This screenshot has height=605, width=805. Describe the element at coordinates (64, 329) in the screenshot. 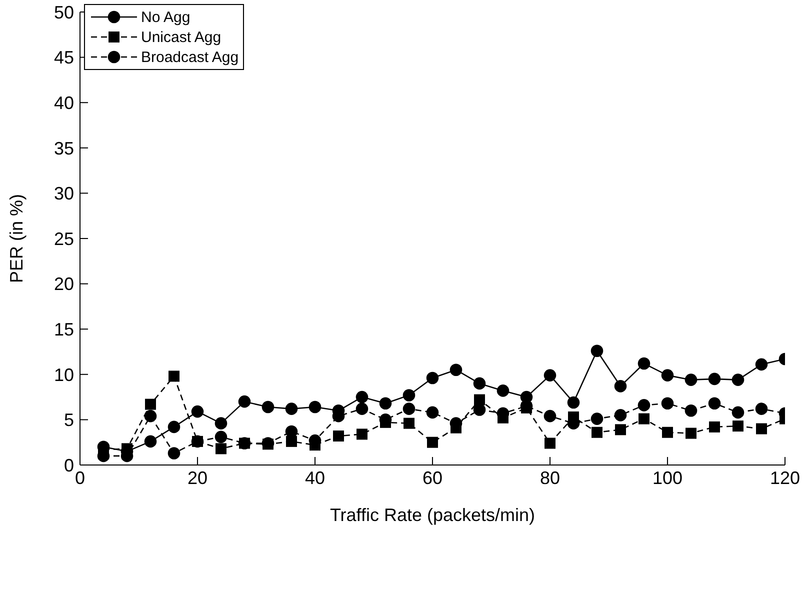

I see `y-tick-label: 15` at that location.